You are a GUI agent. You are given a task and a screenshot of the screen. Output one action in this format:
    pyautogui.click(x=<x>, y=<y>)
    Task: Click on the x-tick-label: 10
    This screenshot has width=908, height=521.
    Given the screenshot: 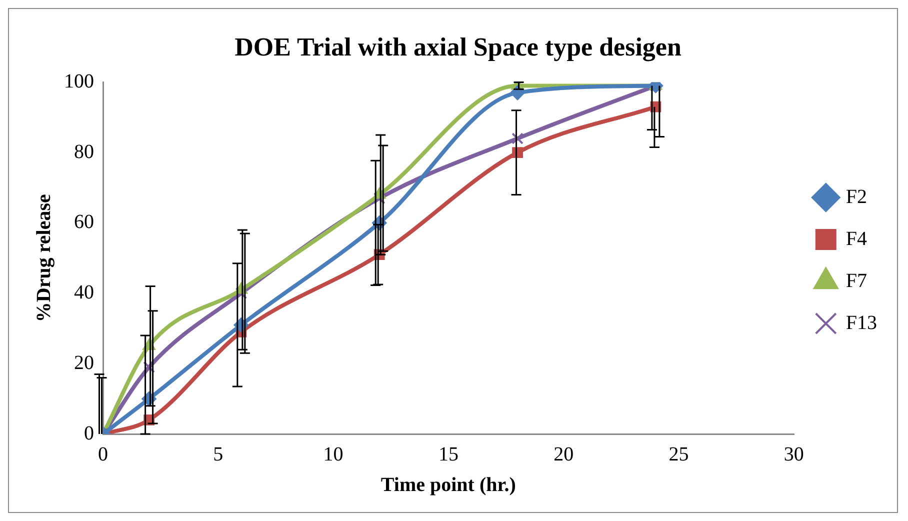 What is the action you would take?
    pyautogui.click(x=333, y=454)
    